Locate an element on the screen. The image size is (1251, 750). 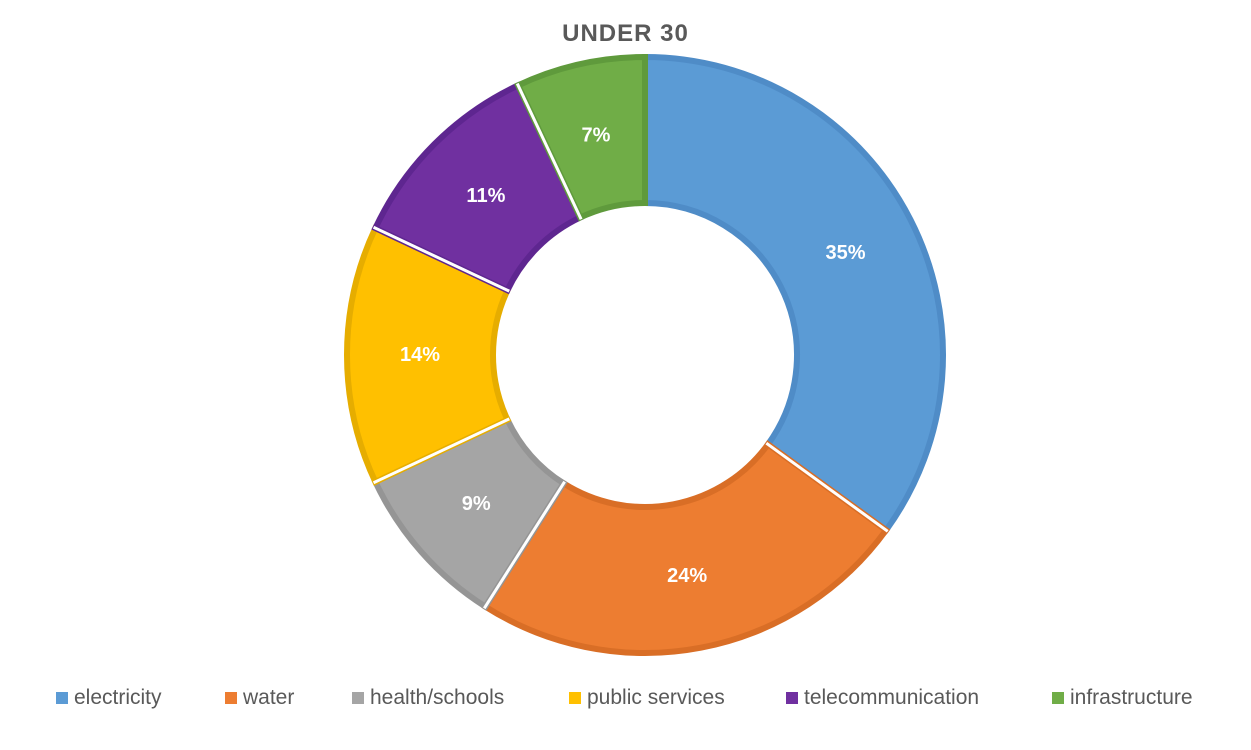
slice-water is located at coordinates (686, 548).